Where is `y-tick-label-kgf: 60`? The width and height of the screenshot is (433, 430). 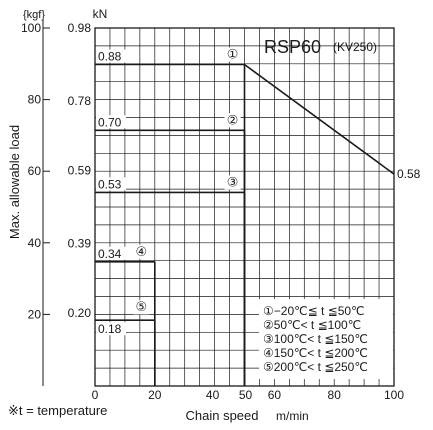
y-tick-label-kgf: 60 is located at coordinates (35, 171).